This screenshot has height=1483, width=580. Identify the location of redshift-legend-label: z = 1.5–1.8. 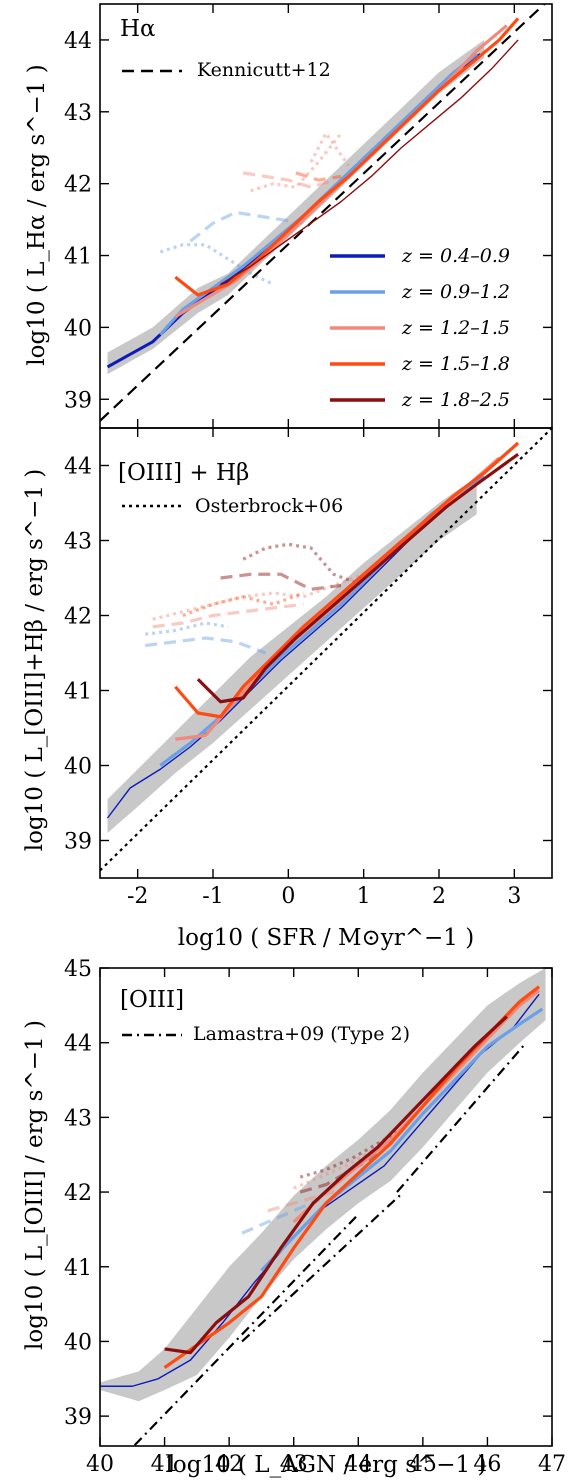
(455, 364).